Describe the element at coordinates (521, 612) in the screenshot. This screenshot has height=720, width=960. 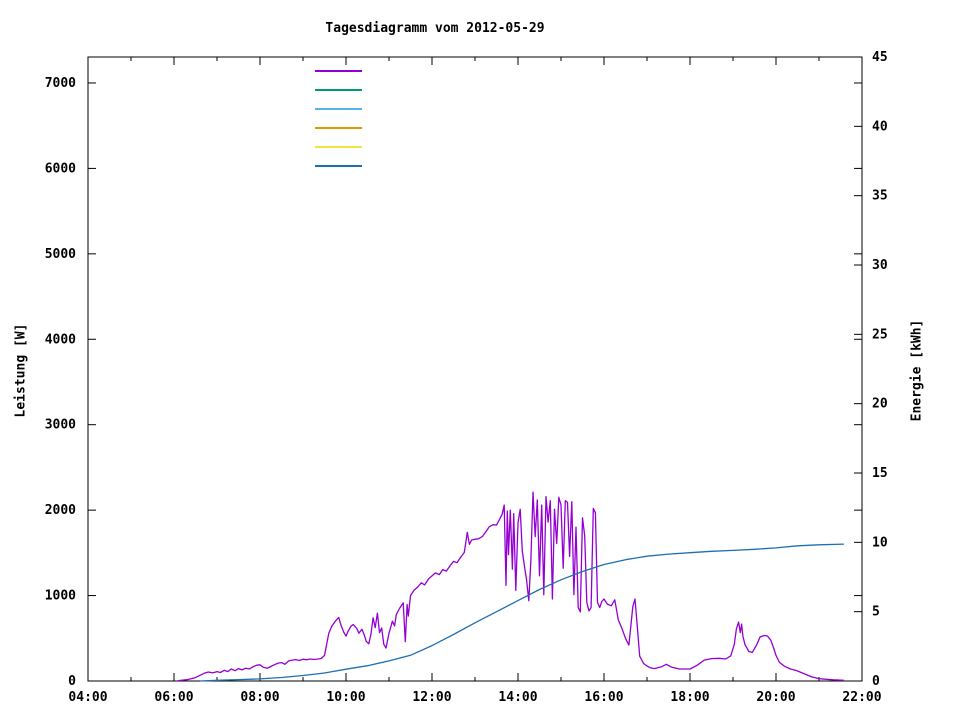
I see `series-energie-in-kwh` at that location.